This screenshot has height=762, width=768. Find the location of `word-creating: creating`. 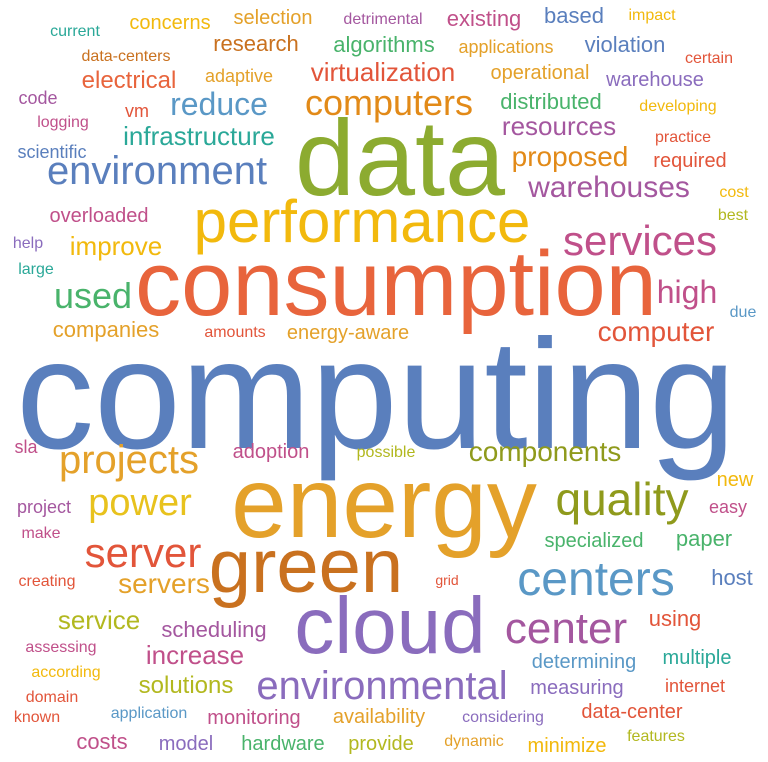

word-creating: creating is located at coordinates (47, 581).